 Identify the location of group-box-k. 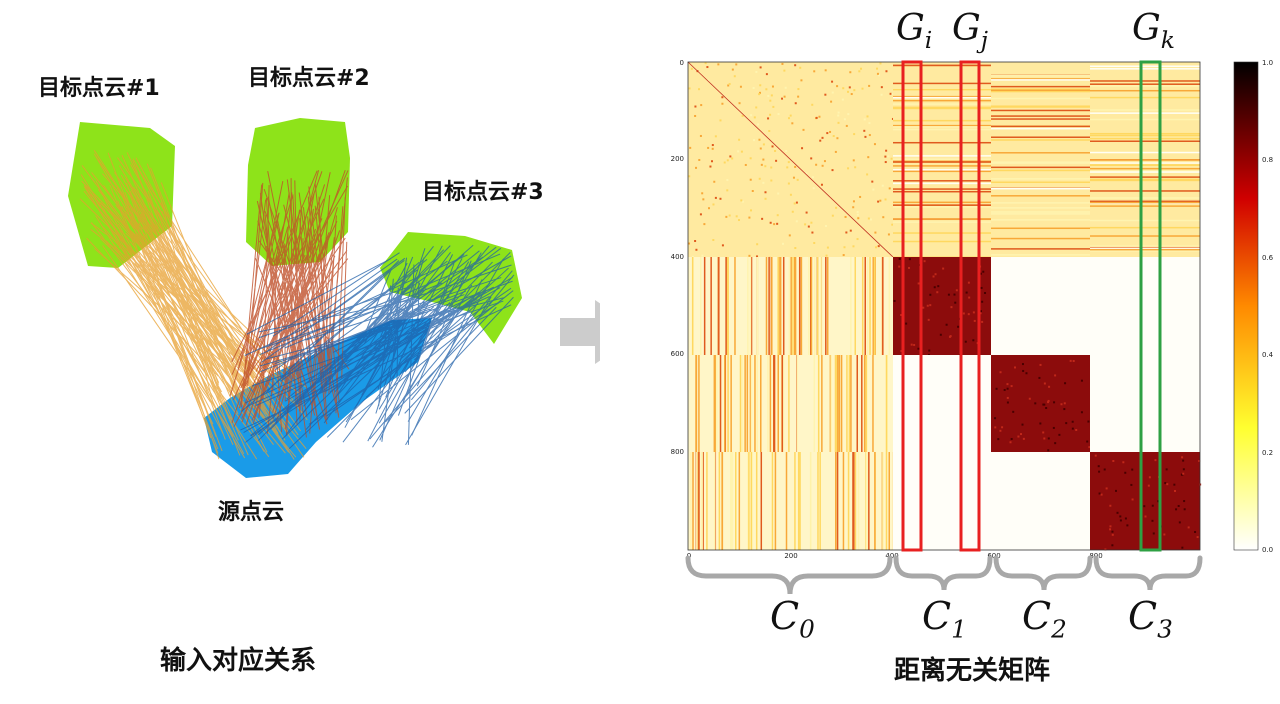
(1150, 306).